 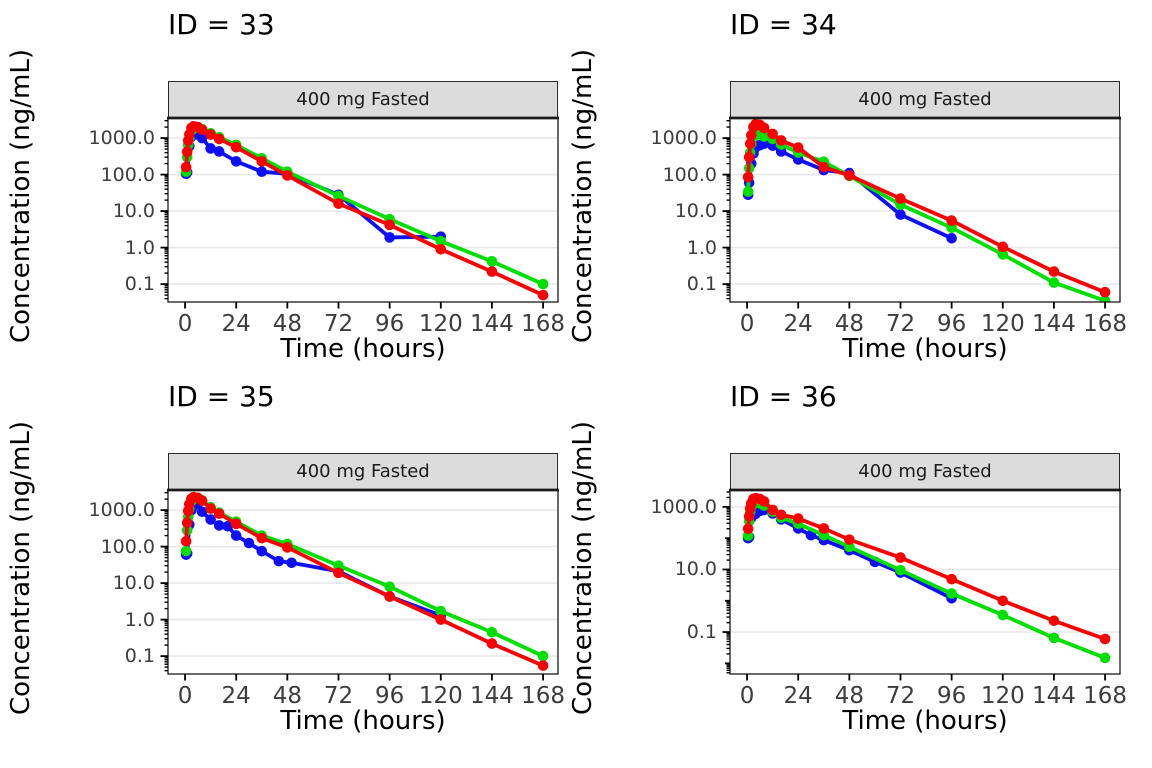 I want to click on facet-title: ID = 34, so click(x=783, y=24).